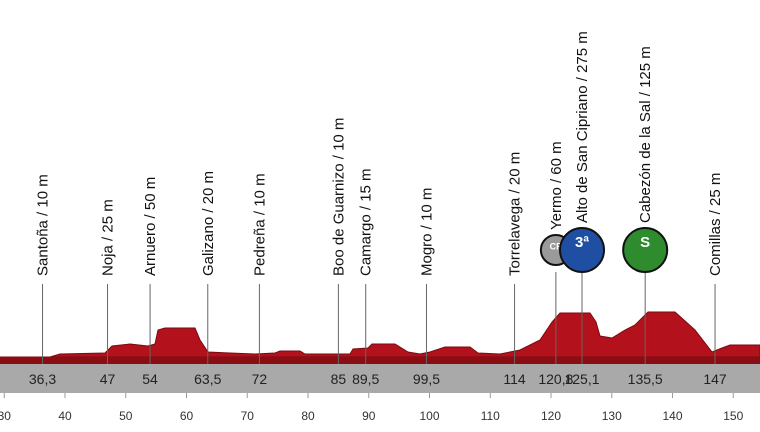 This screenshot has height=432, width=760. Describe the element at coordinates (339, 379) in the screenshot. I see `waypoint-km: 85` at that location.